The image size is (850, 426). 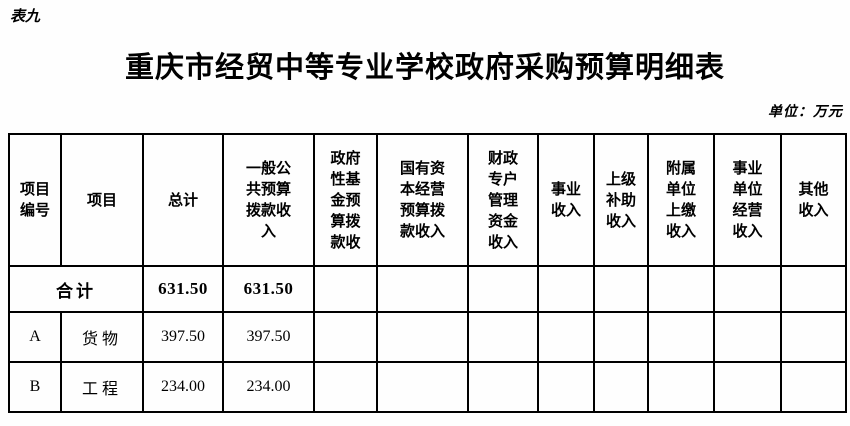 I want to click on col-header-other-income: 其他 收入, so click(x=813, y=200).